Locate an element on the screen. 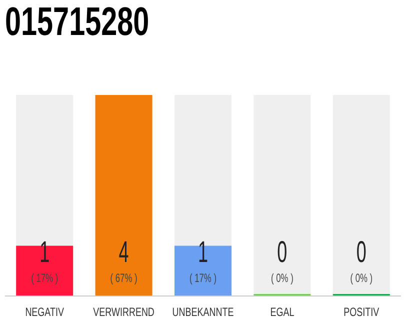 Image resolution: width=410 pixels, height=320 pixels. x-tick-label: EGAL is located at coordinates (282, 313).